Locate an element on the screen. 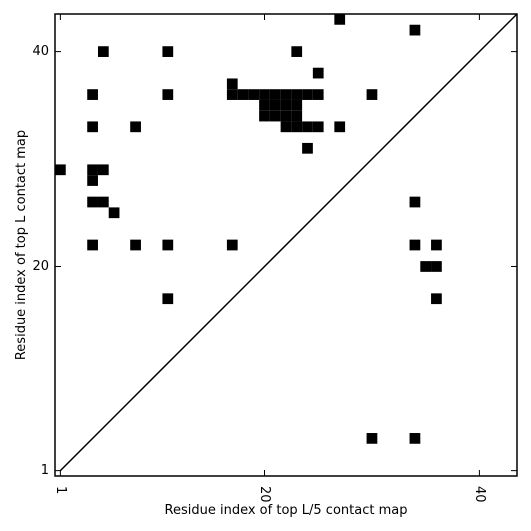 This screenshot has width=531, height=531. x-axis-label: Residue index of top L/5 contact map is located at coordinates (286, 510).